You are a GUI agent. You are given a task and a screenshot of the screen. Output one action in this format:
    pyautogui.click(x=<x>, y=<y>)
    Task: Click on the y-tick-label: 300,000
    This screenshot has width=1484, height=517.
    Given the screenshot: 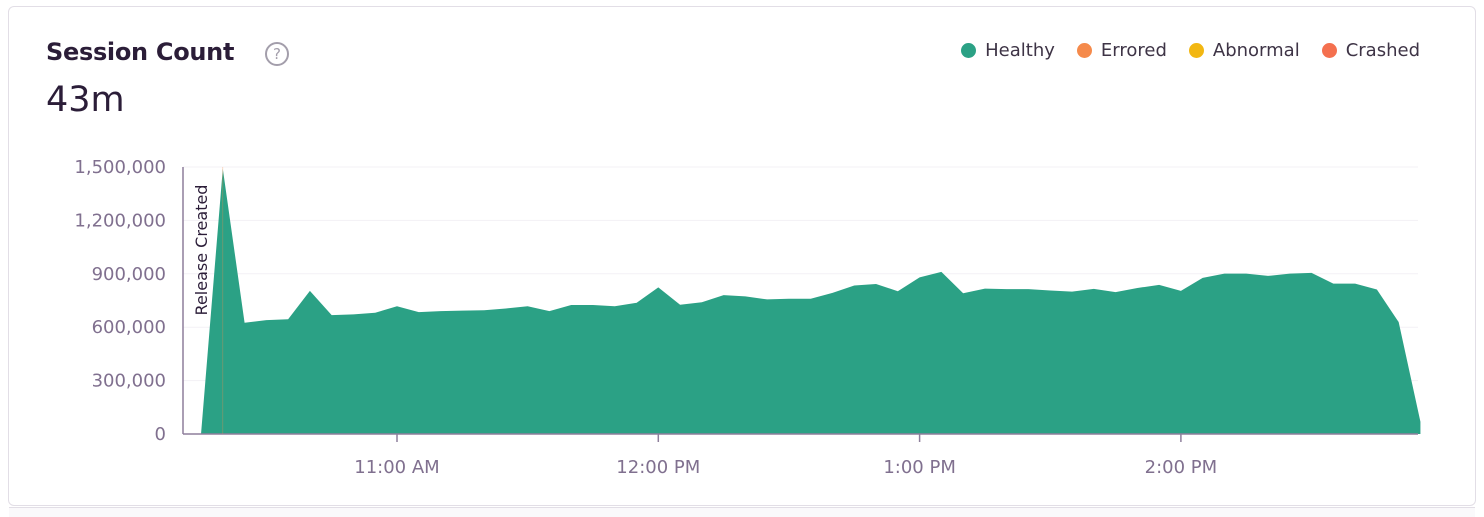 What is the action you would take?
    pyautogui.click(x=129, y=381)
    